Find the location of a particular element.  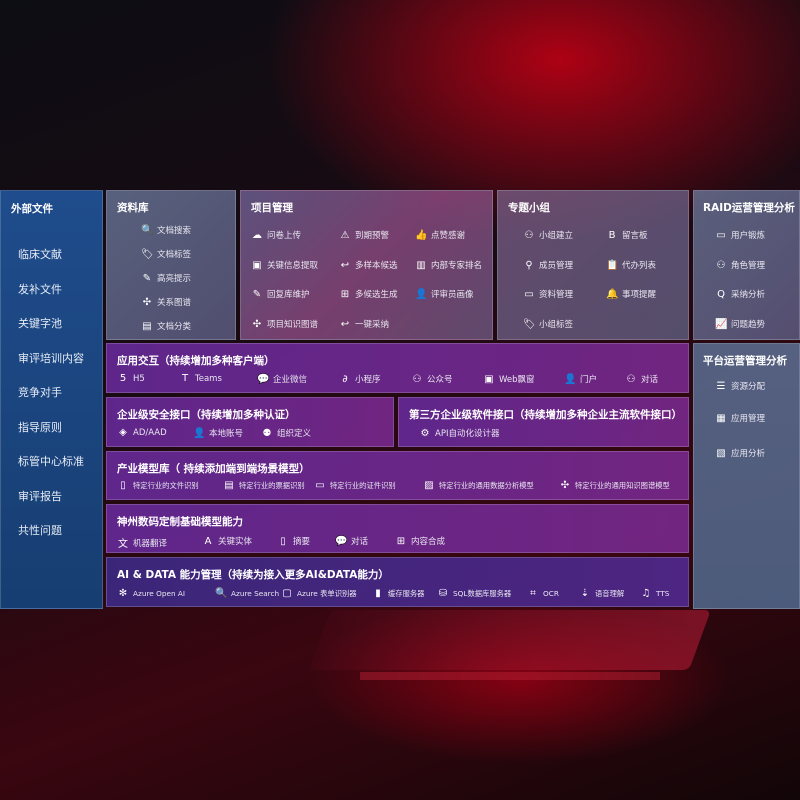

raid-item: ⚇ 角色管理 is located at coordinates (740, 265).